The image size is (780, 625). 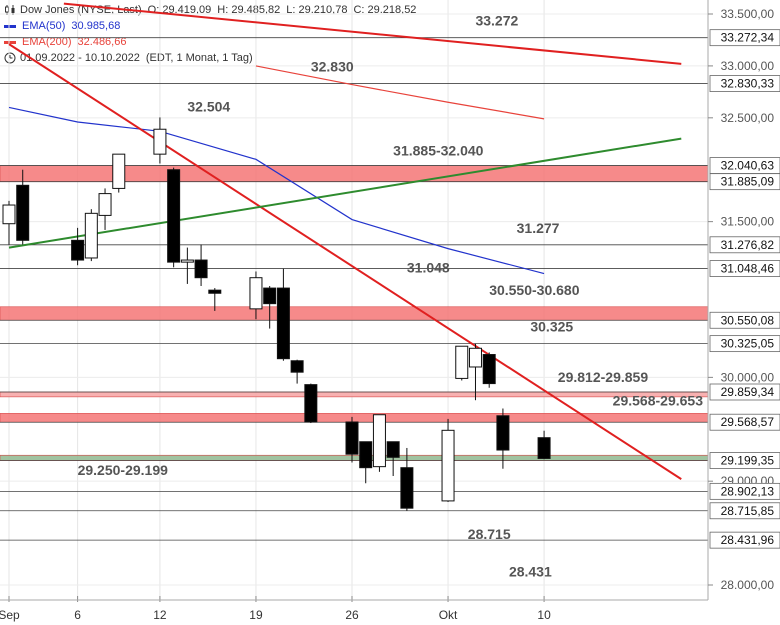 What do you see at coordinates (160, 615) in the screenshot?
I see `x-tick-label: 12` at bounding box center [160, 615].